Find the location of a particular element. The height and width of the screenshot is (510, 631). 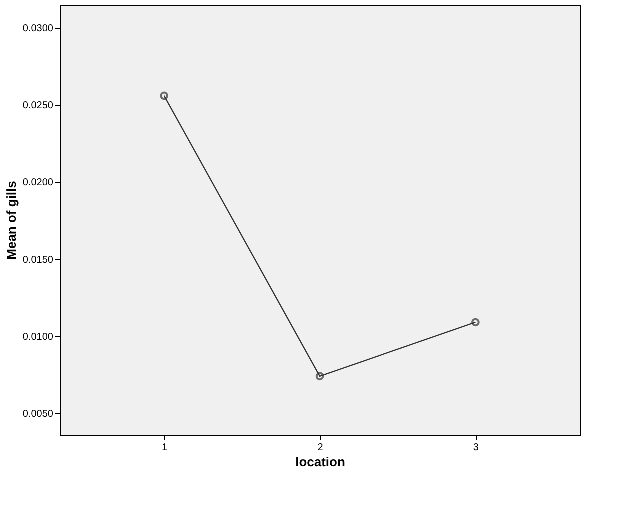

x-tick-label: 1 is located at coordinates (165, 448).